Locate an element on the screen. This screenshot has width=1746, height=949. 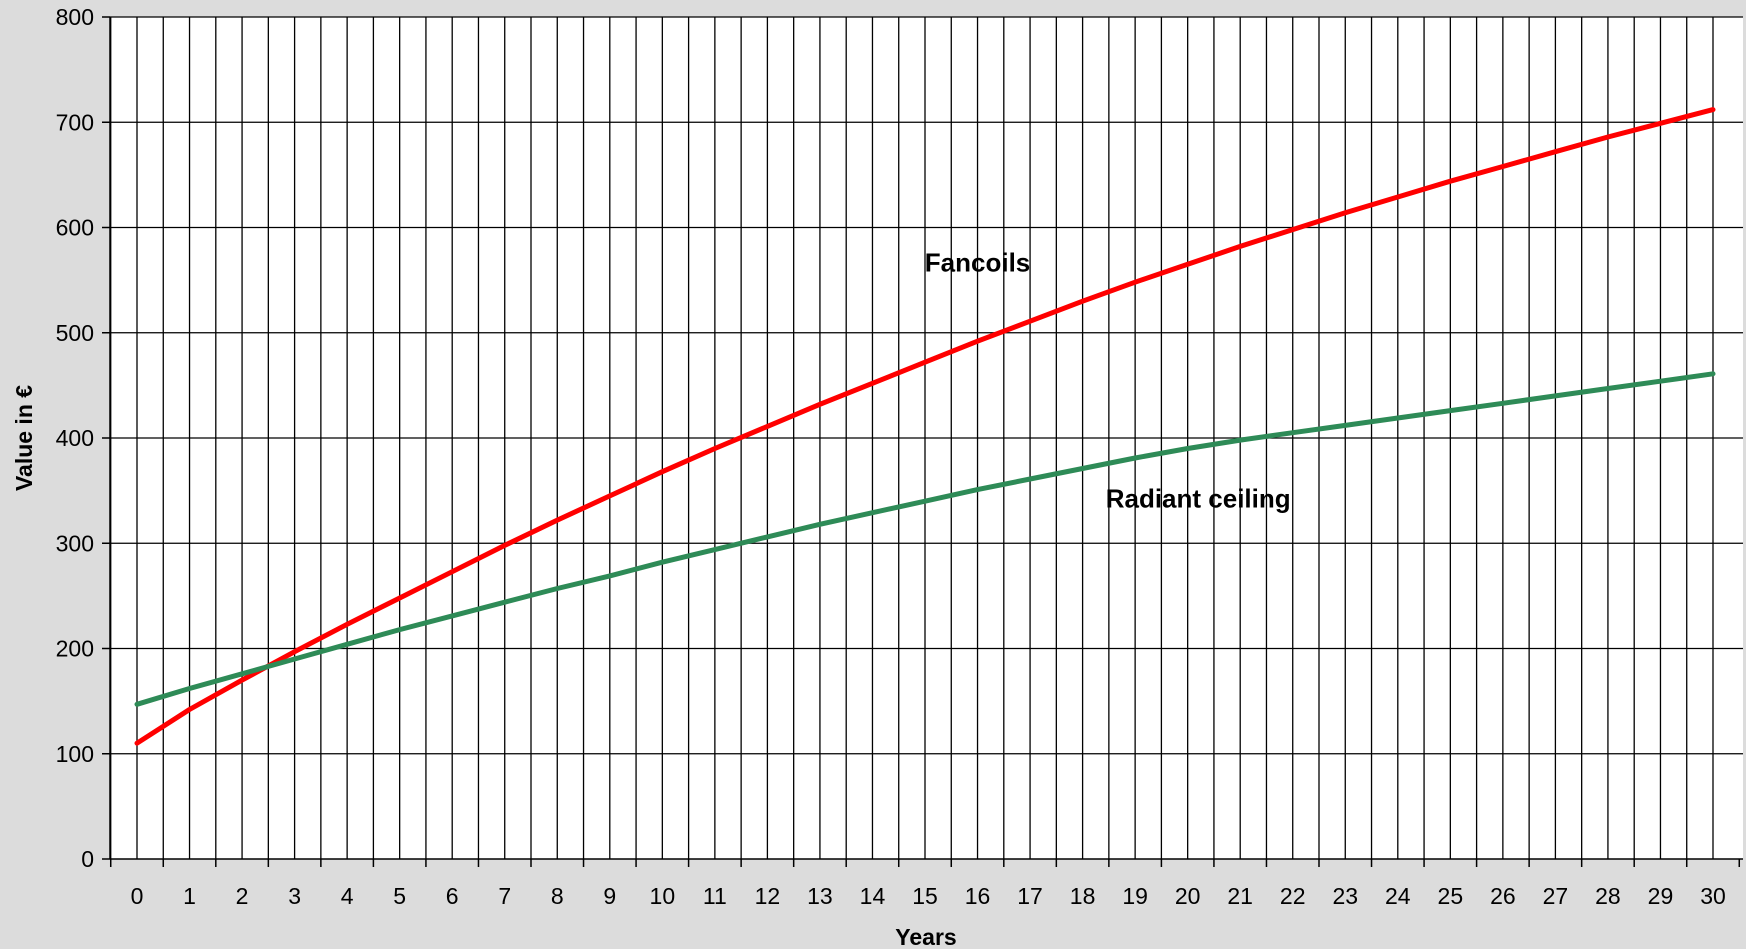
annotations: Fancoils Radiant ceiling is located at coordinates (1108, 381).